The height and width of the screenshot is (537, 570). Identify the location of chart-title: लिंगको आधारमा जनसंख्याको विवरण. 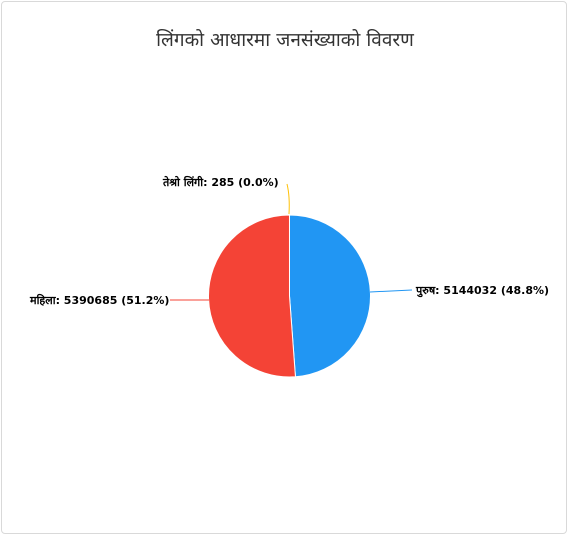
(285, 40).